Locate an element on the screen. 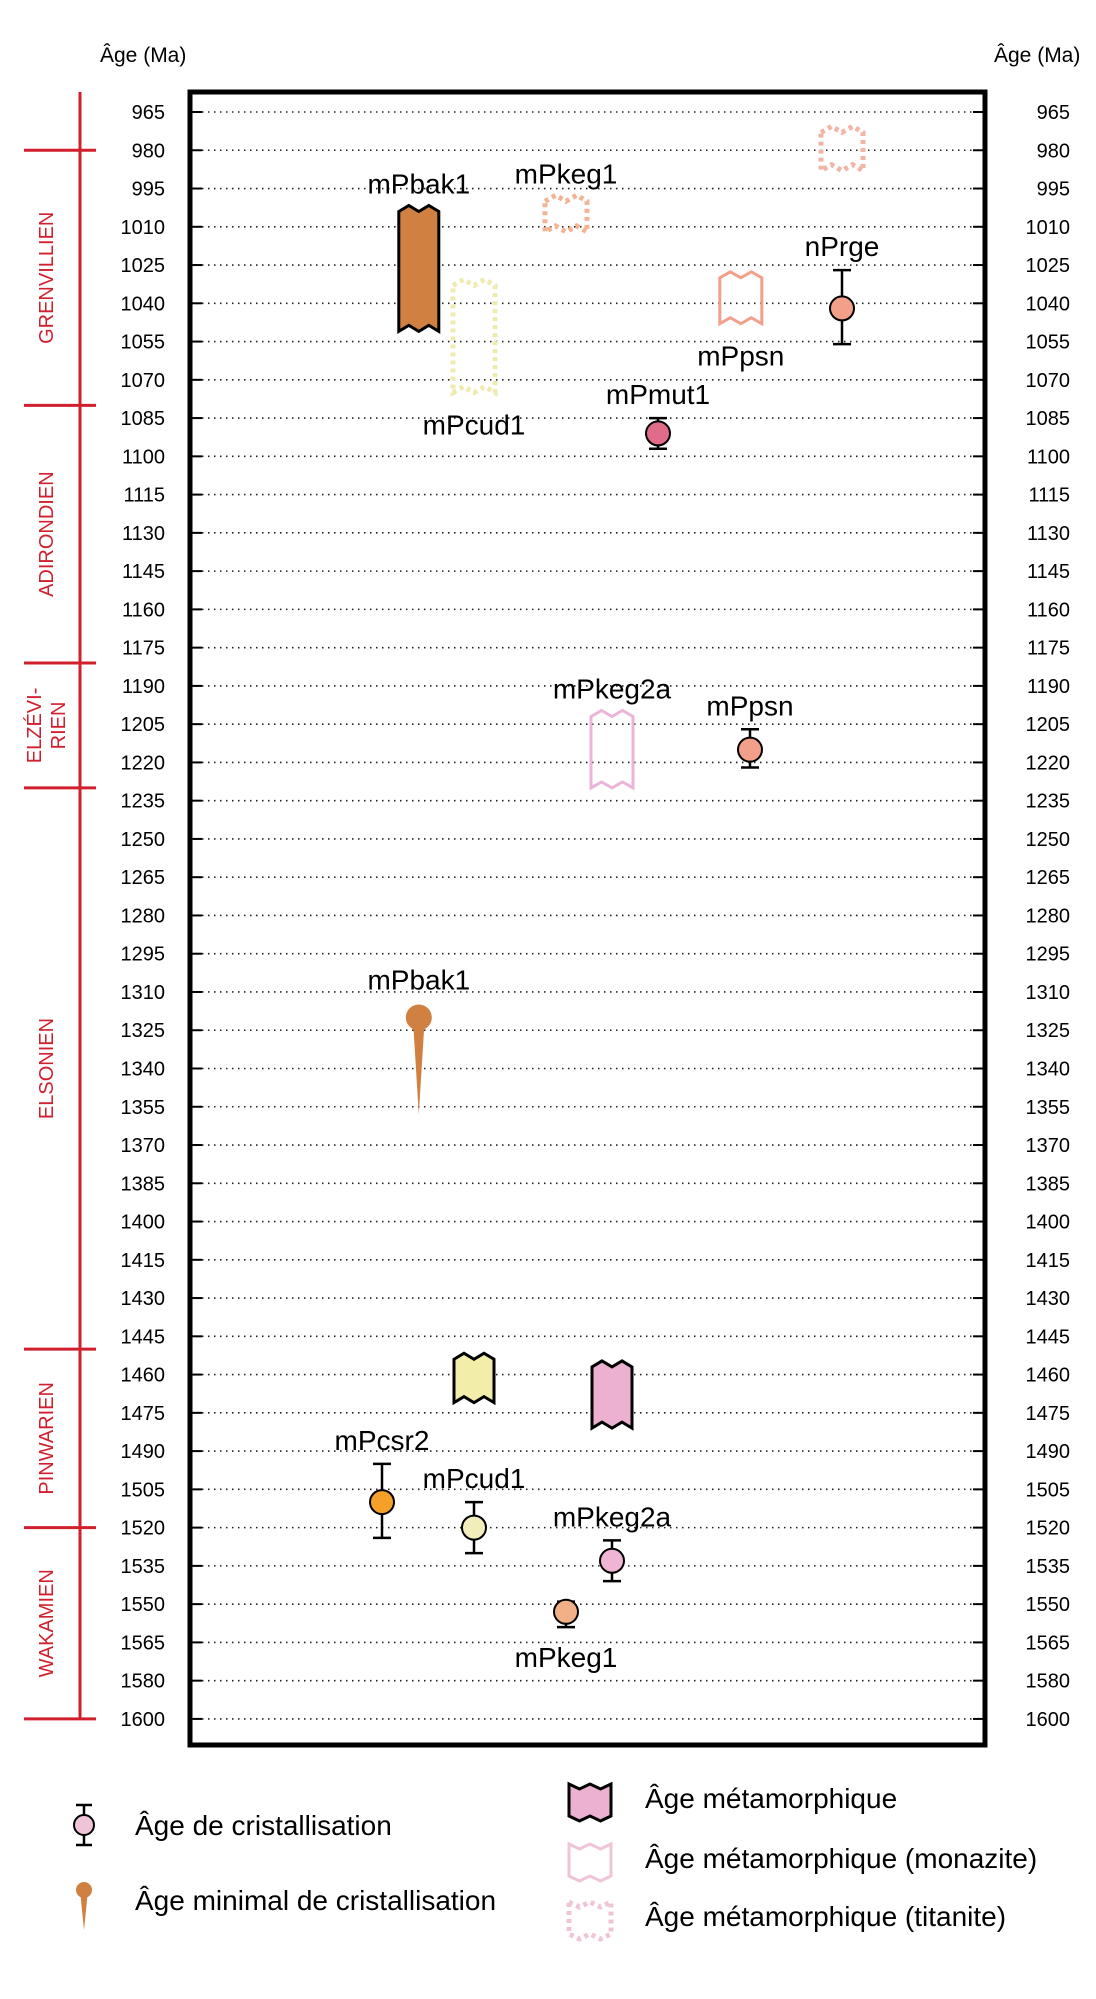 Image resolution: width=1096 pixels, height=1999 pixels. tick-label-right: 1505 is located at coordinates (1048, 1490).